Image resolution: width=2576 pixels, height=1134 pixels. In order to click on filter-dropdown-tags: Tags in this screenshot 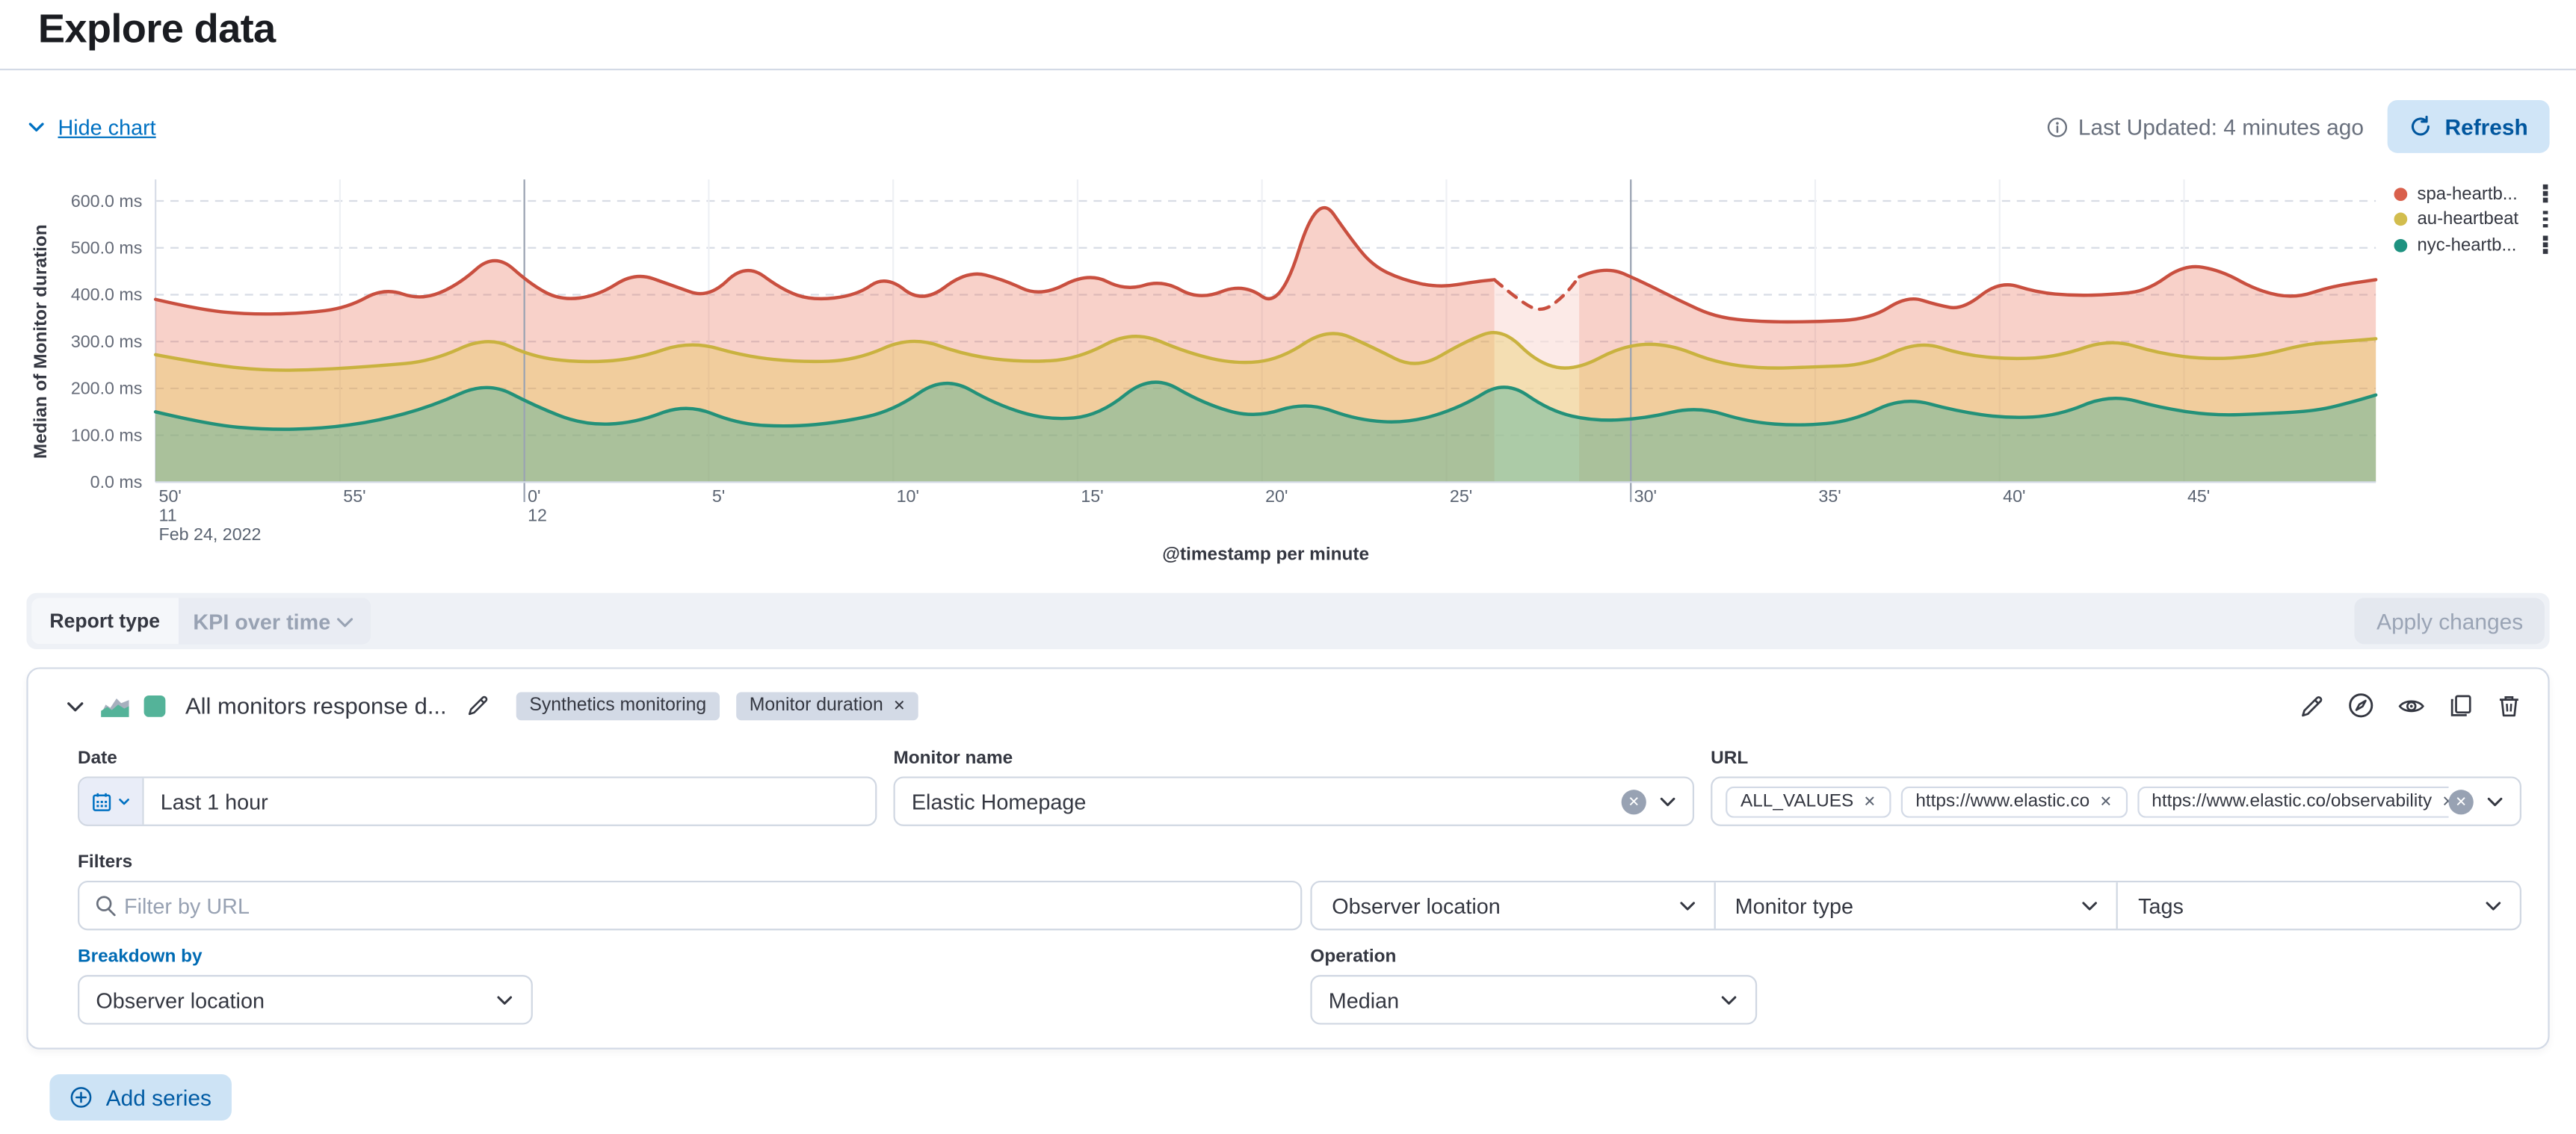, I will do `click(2318, 905)`.